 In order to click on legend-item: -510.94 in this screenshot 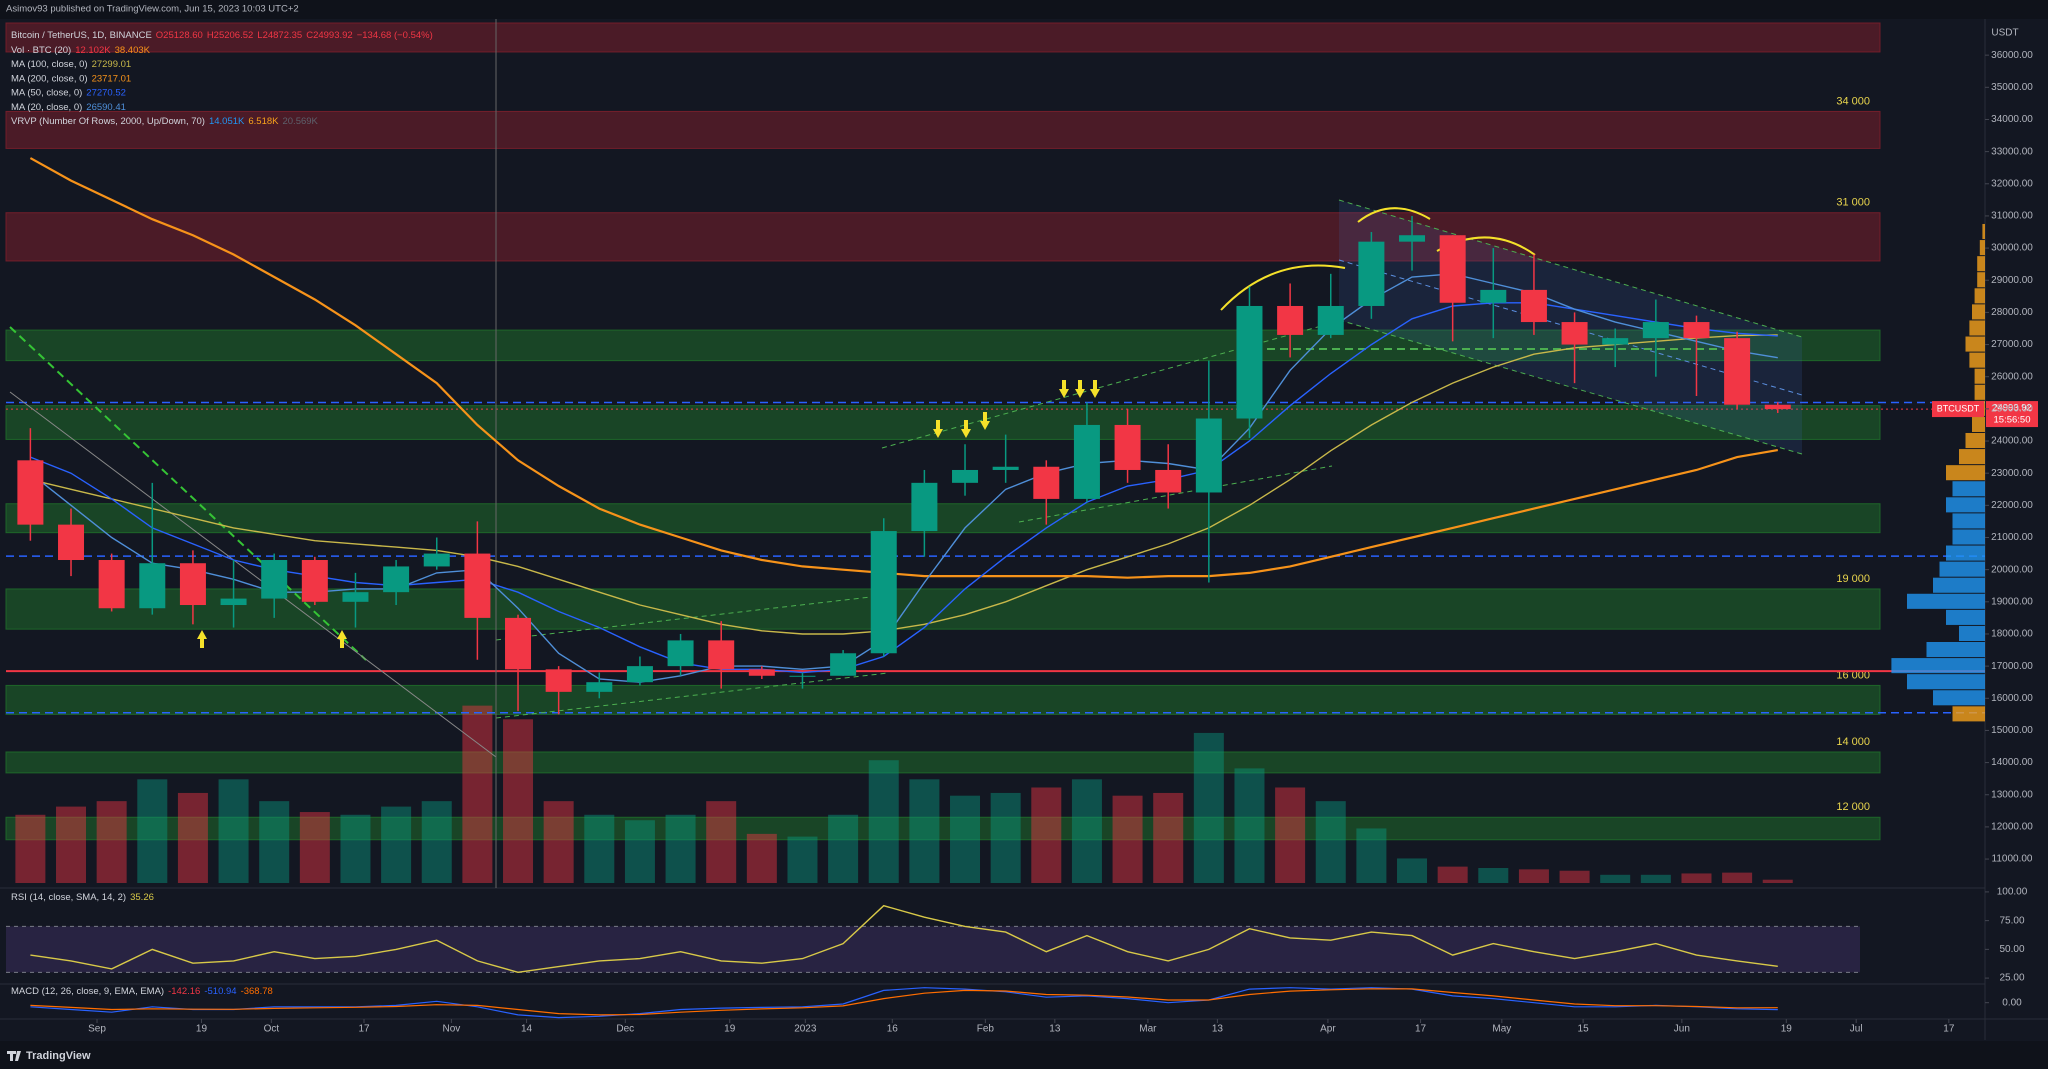, I will do `click(220, 991)`.